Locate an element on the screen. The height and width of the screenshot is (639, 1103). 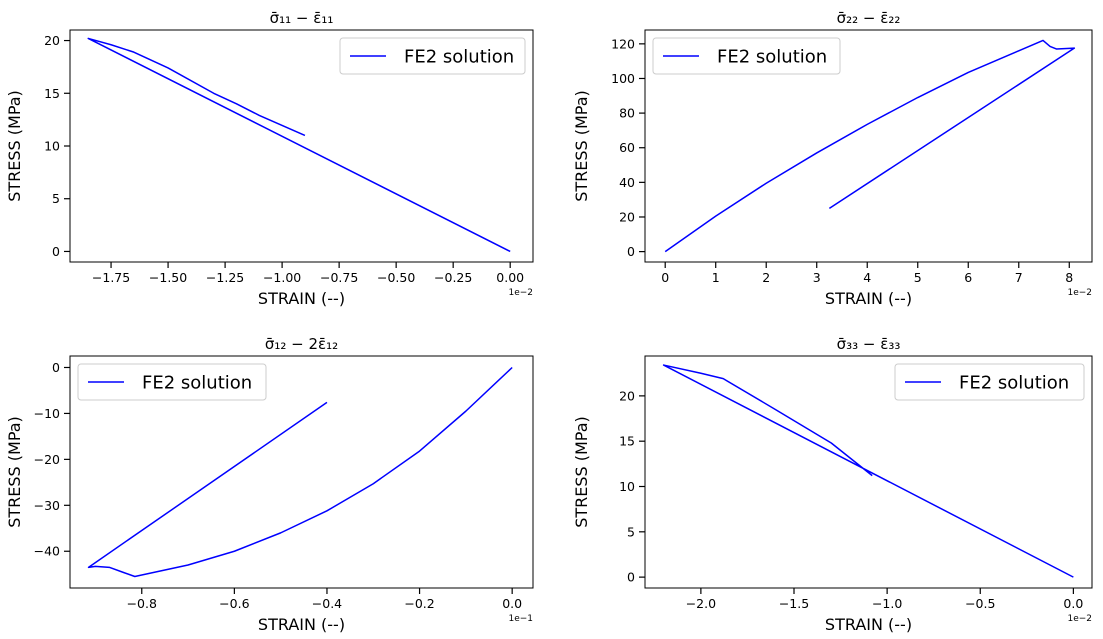
y-tick-label: −20 is located at coordinates (47, 459).